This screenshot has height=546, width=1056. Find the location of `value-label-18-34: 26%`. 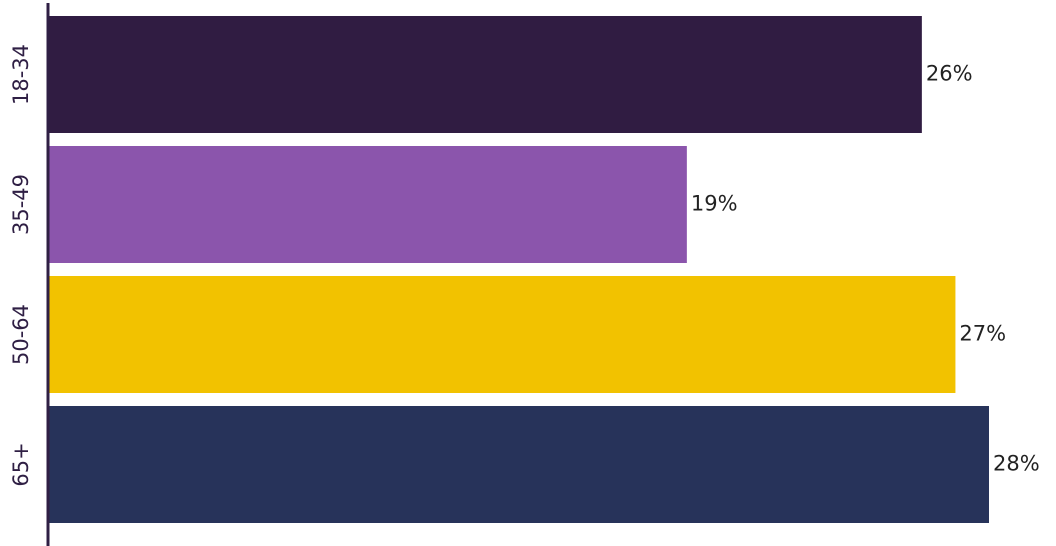

value-label-18-34: 26% is located at coordinates (949, 74).